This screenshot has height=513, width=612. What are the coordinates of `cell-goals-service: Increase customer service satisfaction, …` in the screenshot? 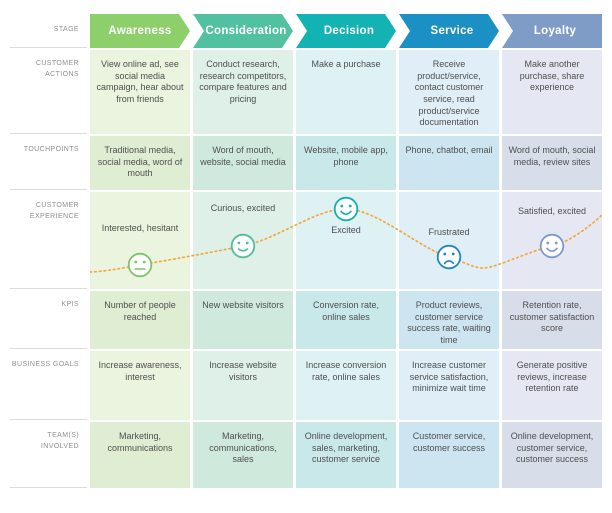 It's located at (449, 385).